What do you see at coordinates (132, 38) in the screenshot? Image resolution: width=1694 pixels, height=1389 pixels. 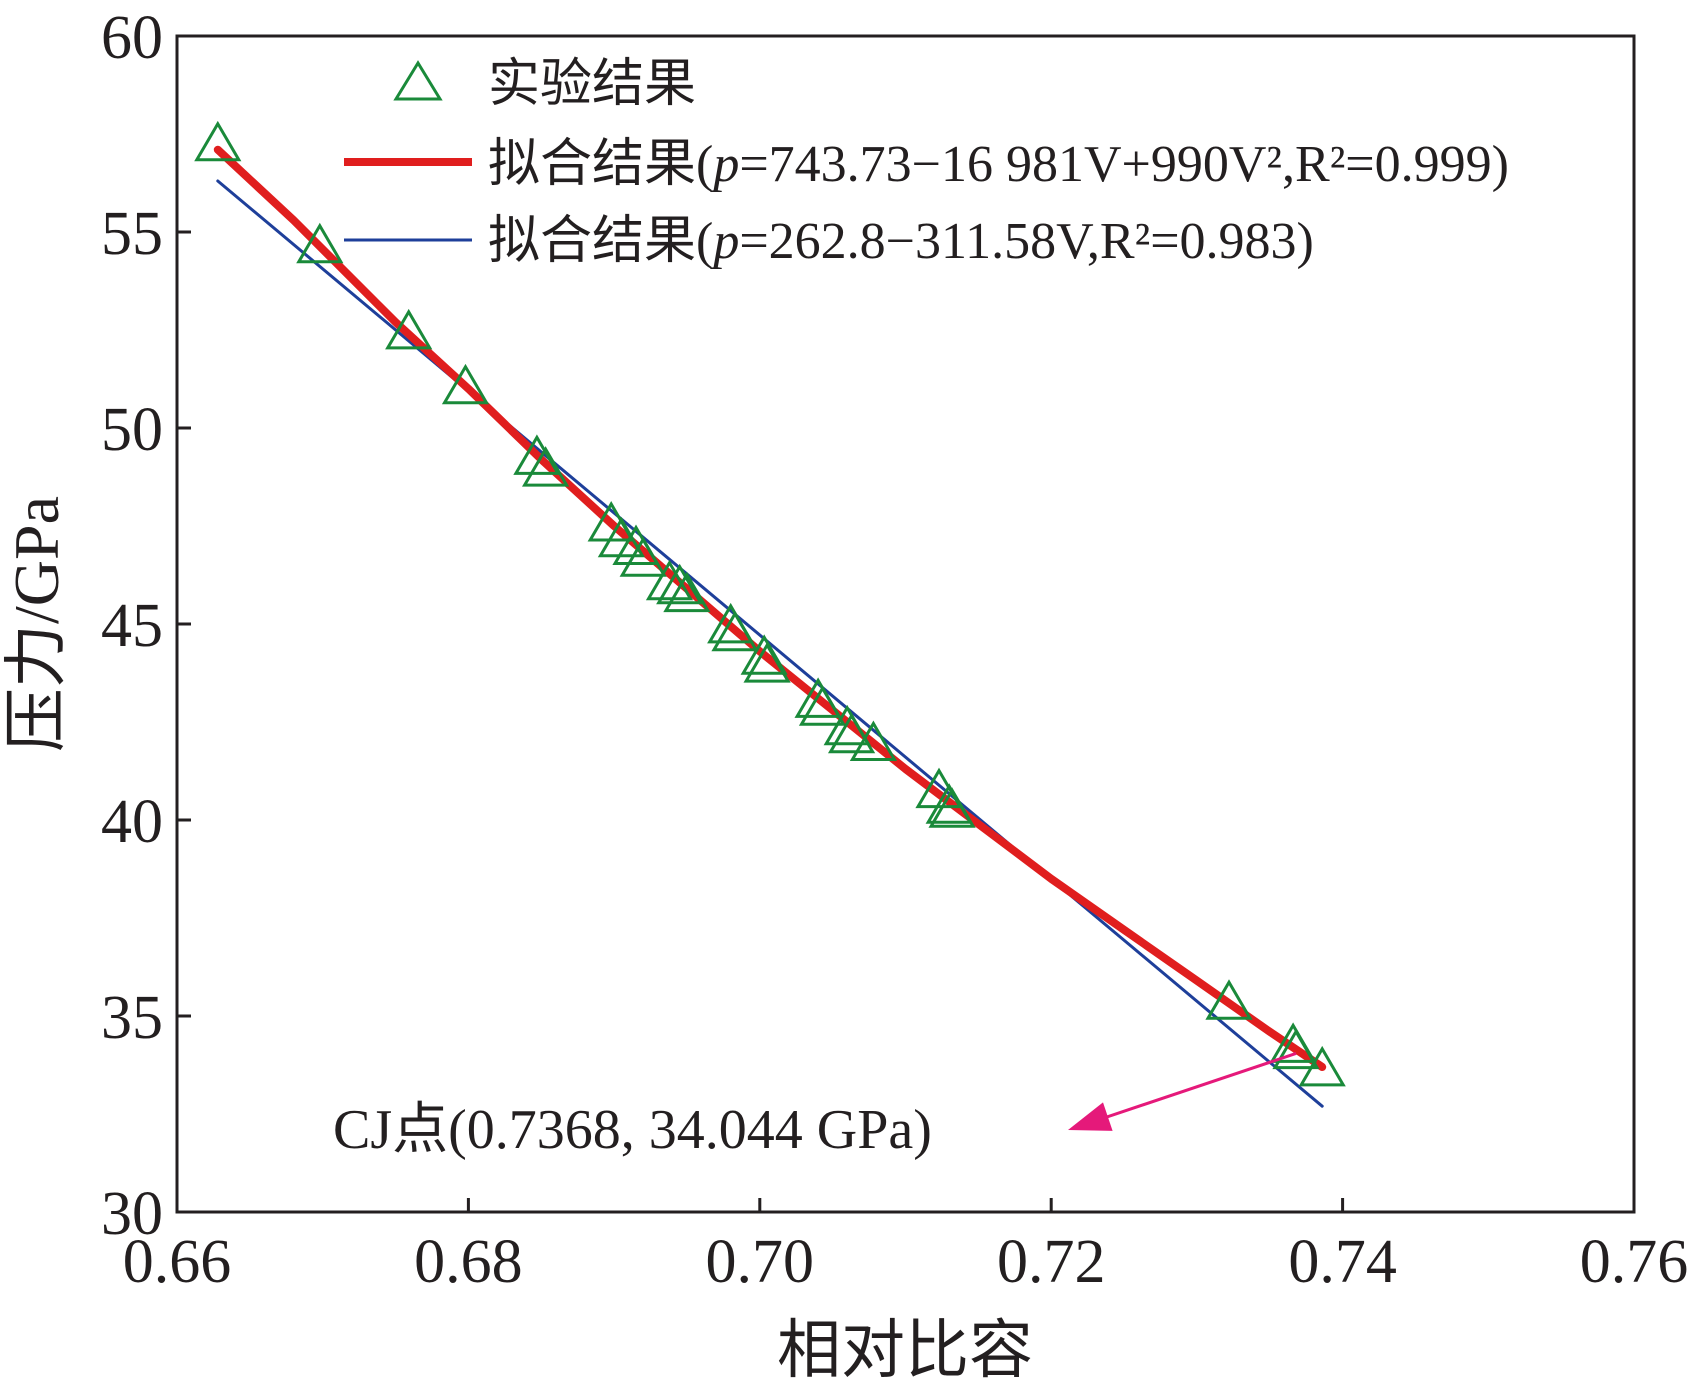 I see `y-tick-label: 60` at bounding box center [132, 38].